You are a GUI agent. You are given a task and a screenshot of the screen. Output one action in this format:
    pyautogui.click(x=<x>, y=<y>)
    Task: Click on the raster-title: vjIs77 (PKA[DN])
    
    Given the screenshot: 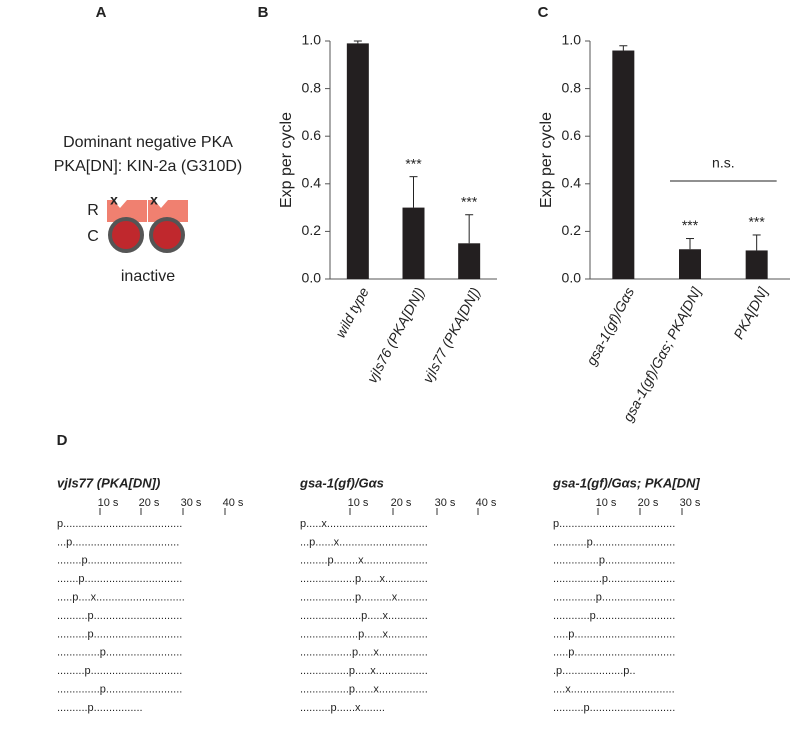 What is the action you would take?
    pyautogui.click(x=108, y=482)
    